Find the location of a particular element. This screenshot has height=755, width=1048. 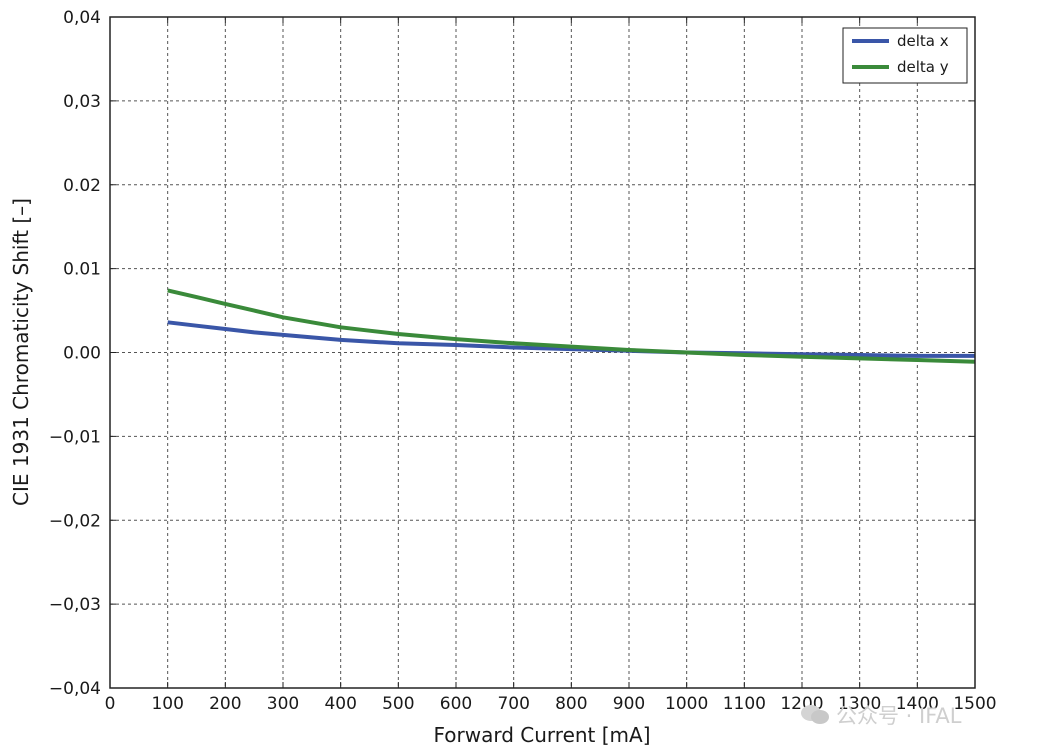

watermark-text: 公众号 · IFAL is located at coordinates (899, 716).